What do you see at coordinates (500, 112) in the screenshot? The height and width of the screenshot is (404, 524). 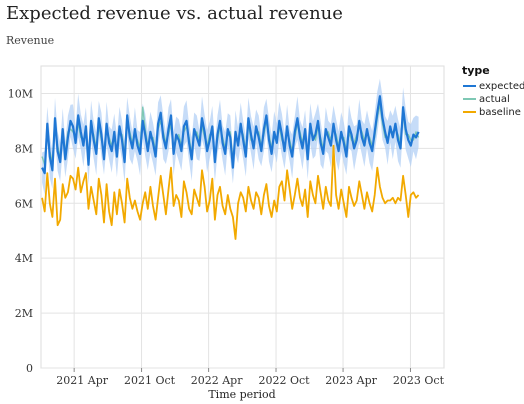 I see `legend-label-baseline: baseline` at bounding box center [500, 112].